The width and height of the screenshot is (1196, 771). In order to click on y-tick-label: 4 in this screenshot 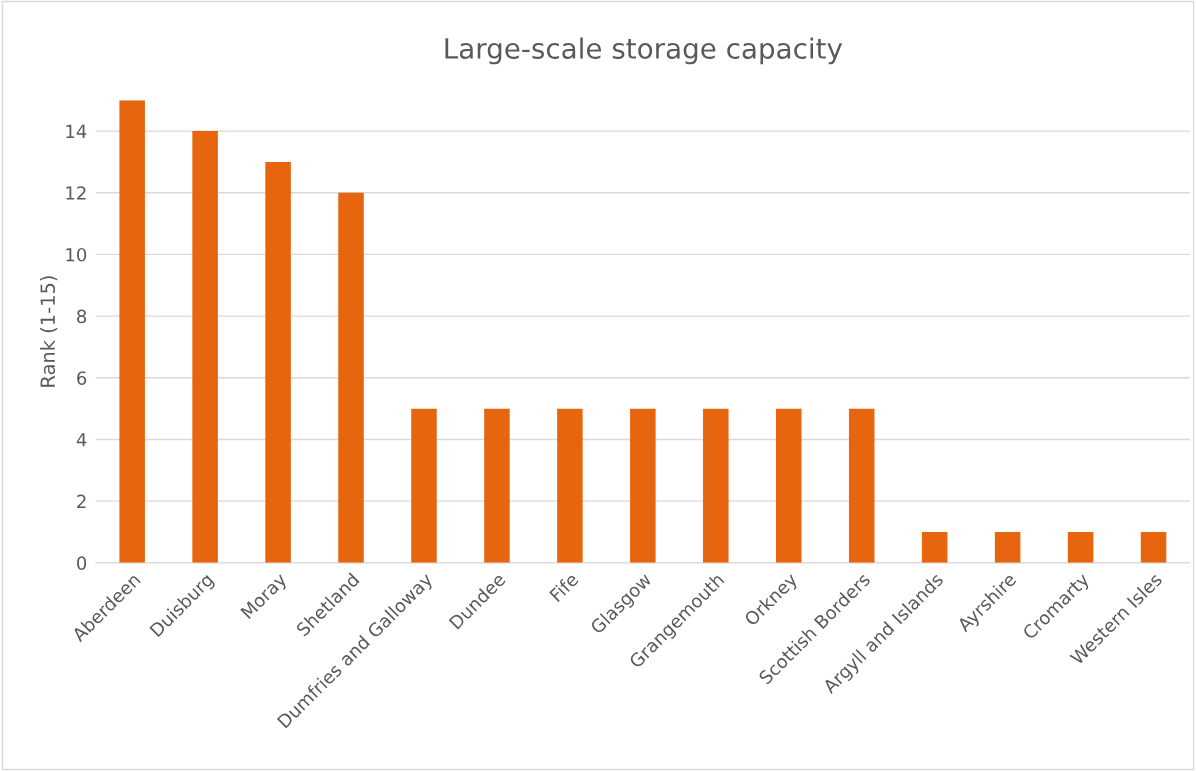, I will do `click(81, 440)`.